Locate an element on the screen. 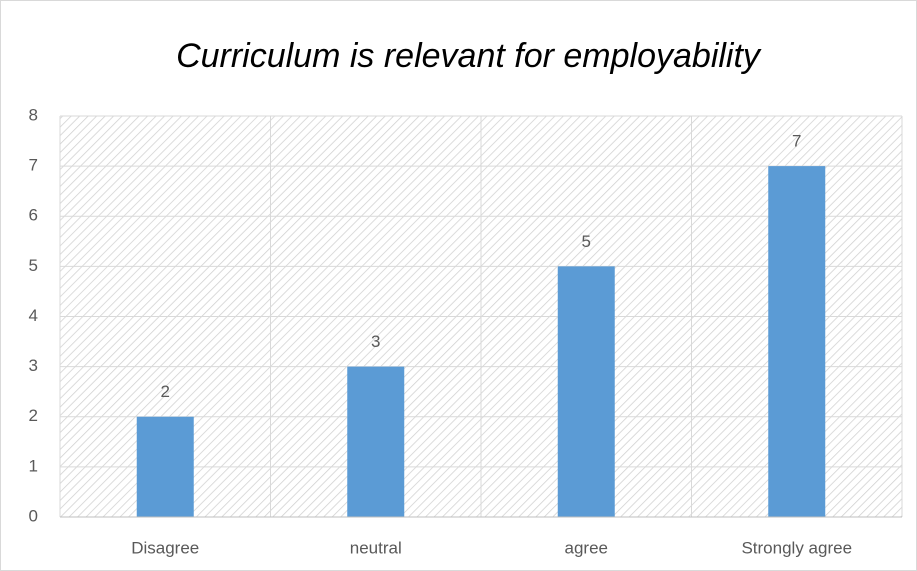  y-tick-label: 2 is located at coordinates (33, 415).